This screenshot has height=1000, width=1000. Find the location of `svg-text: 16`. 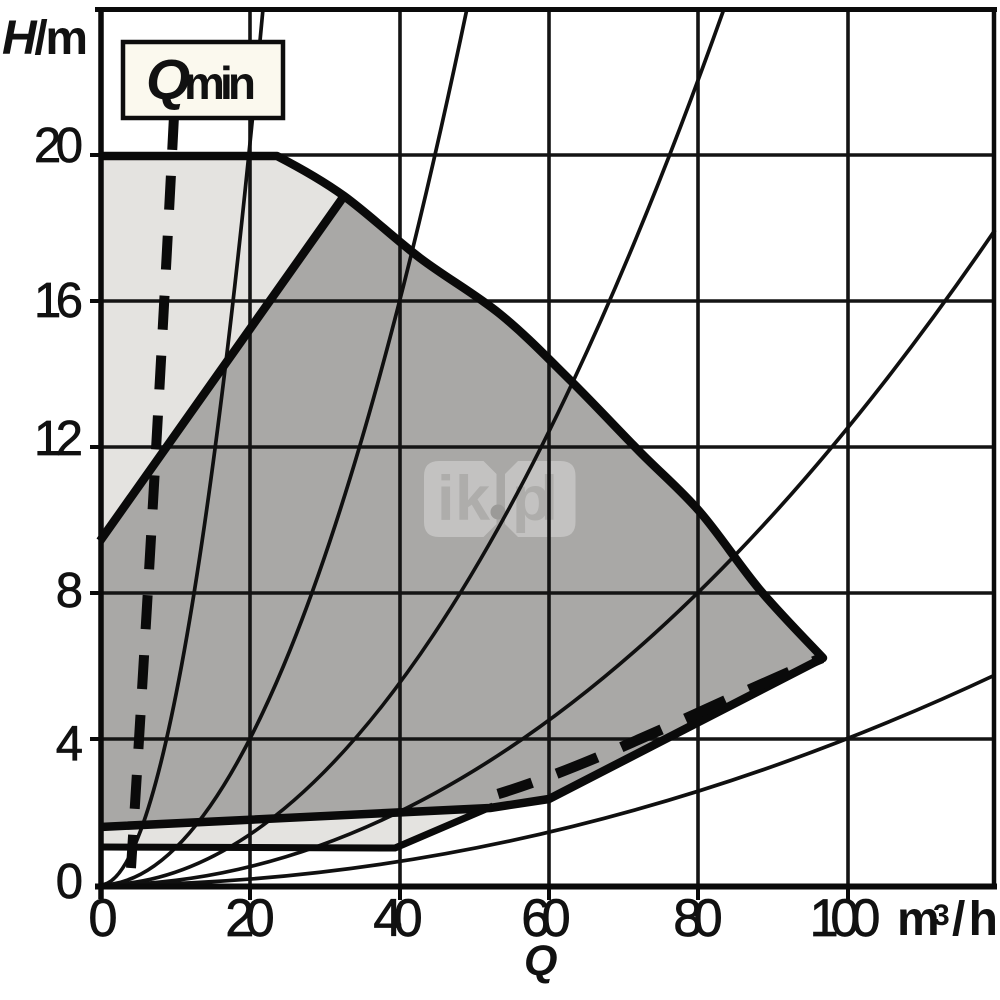

svg-text: 16 is located at coordinates (58, 301).